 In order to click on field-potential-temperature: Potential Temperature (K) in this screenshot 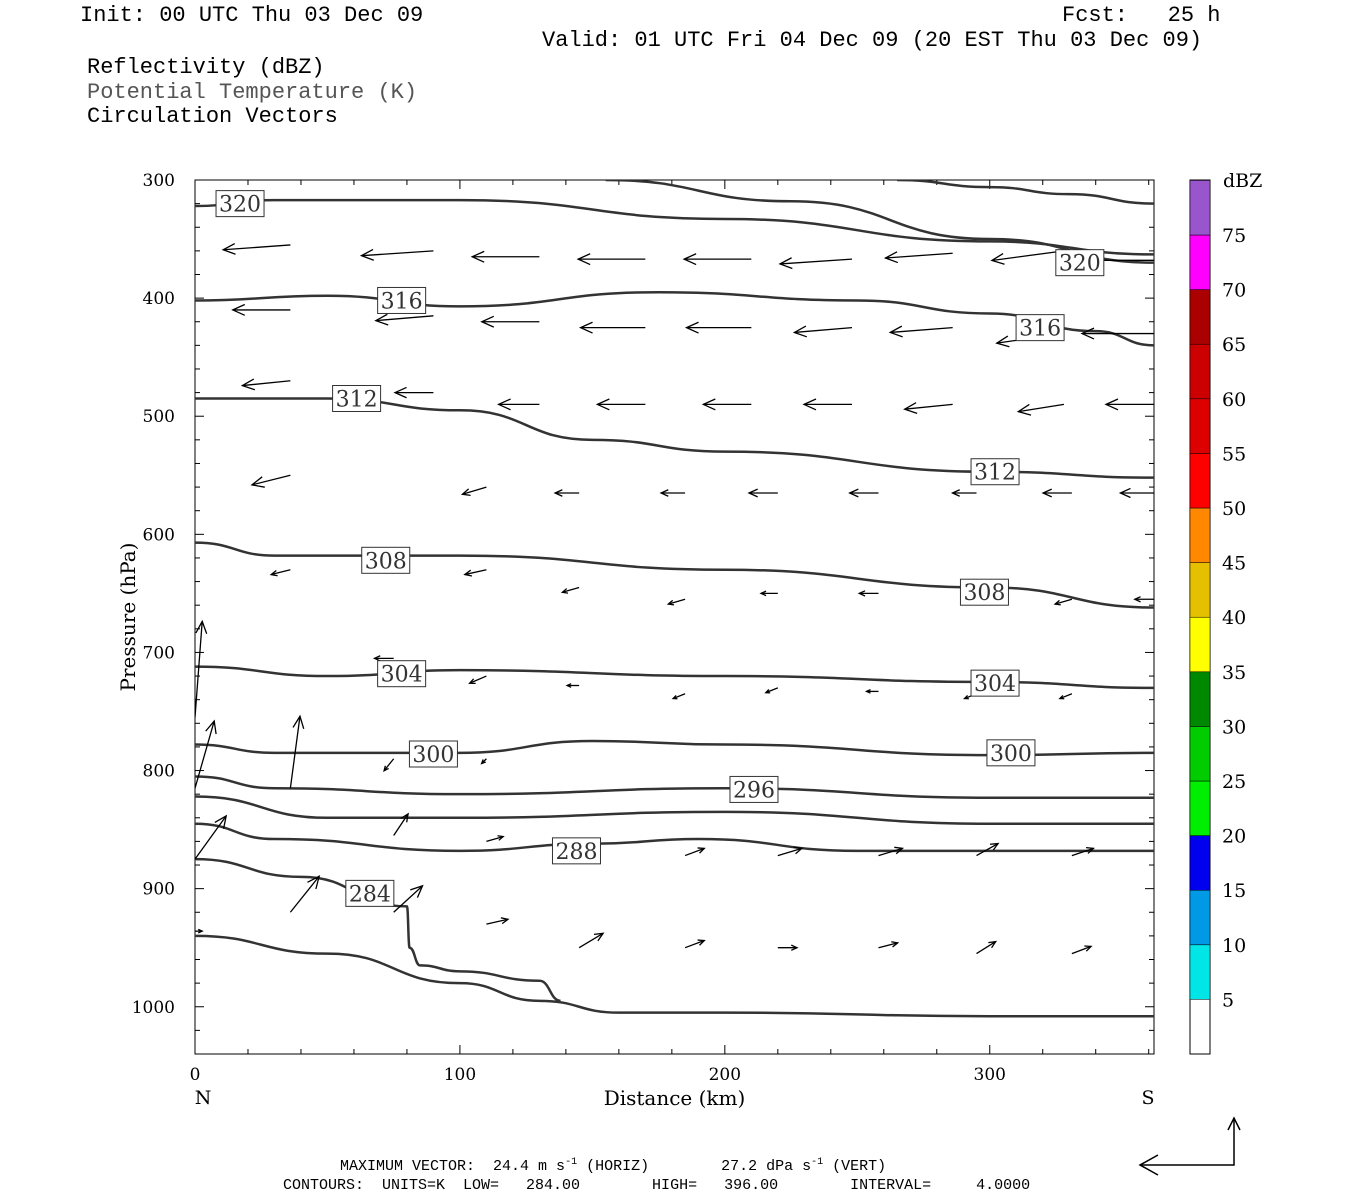, I will do `click(252, 92)`.